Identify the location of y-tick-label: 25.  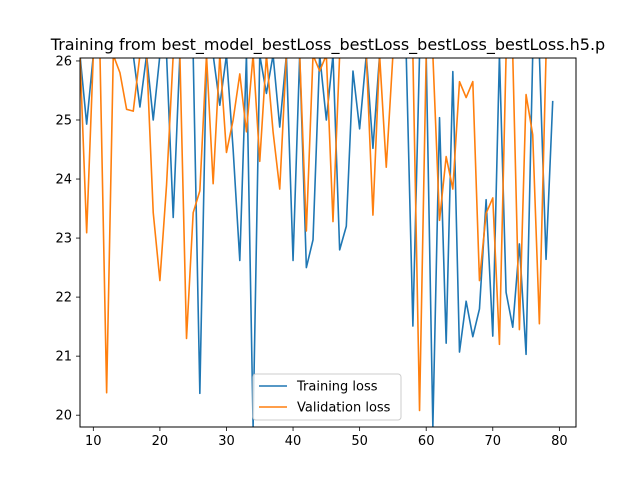
(63, 120).